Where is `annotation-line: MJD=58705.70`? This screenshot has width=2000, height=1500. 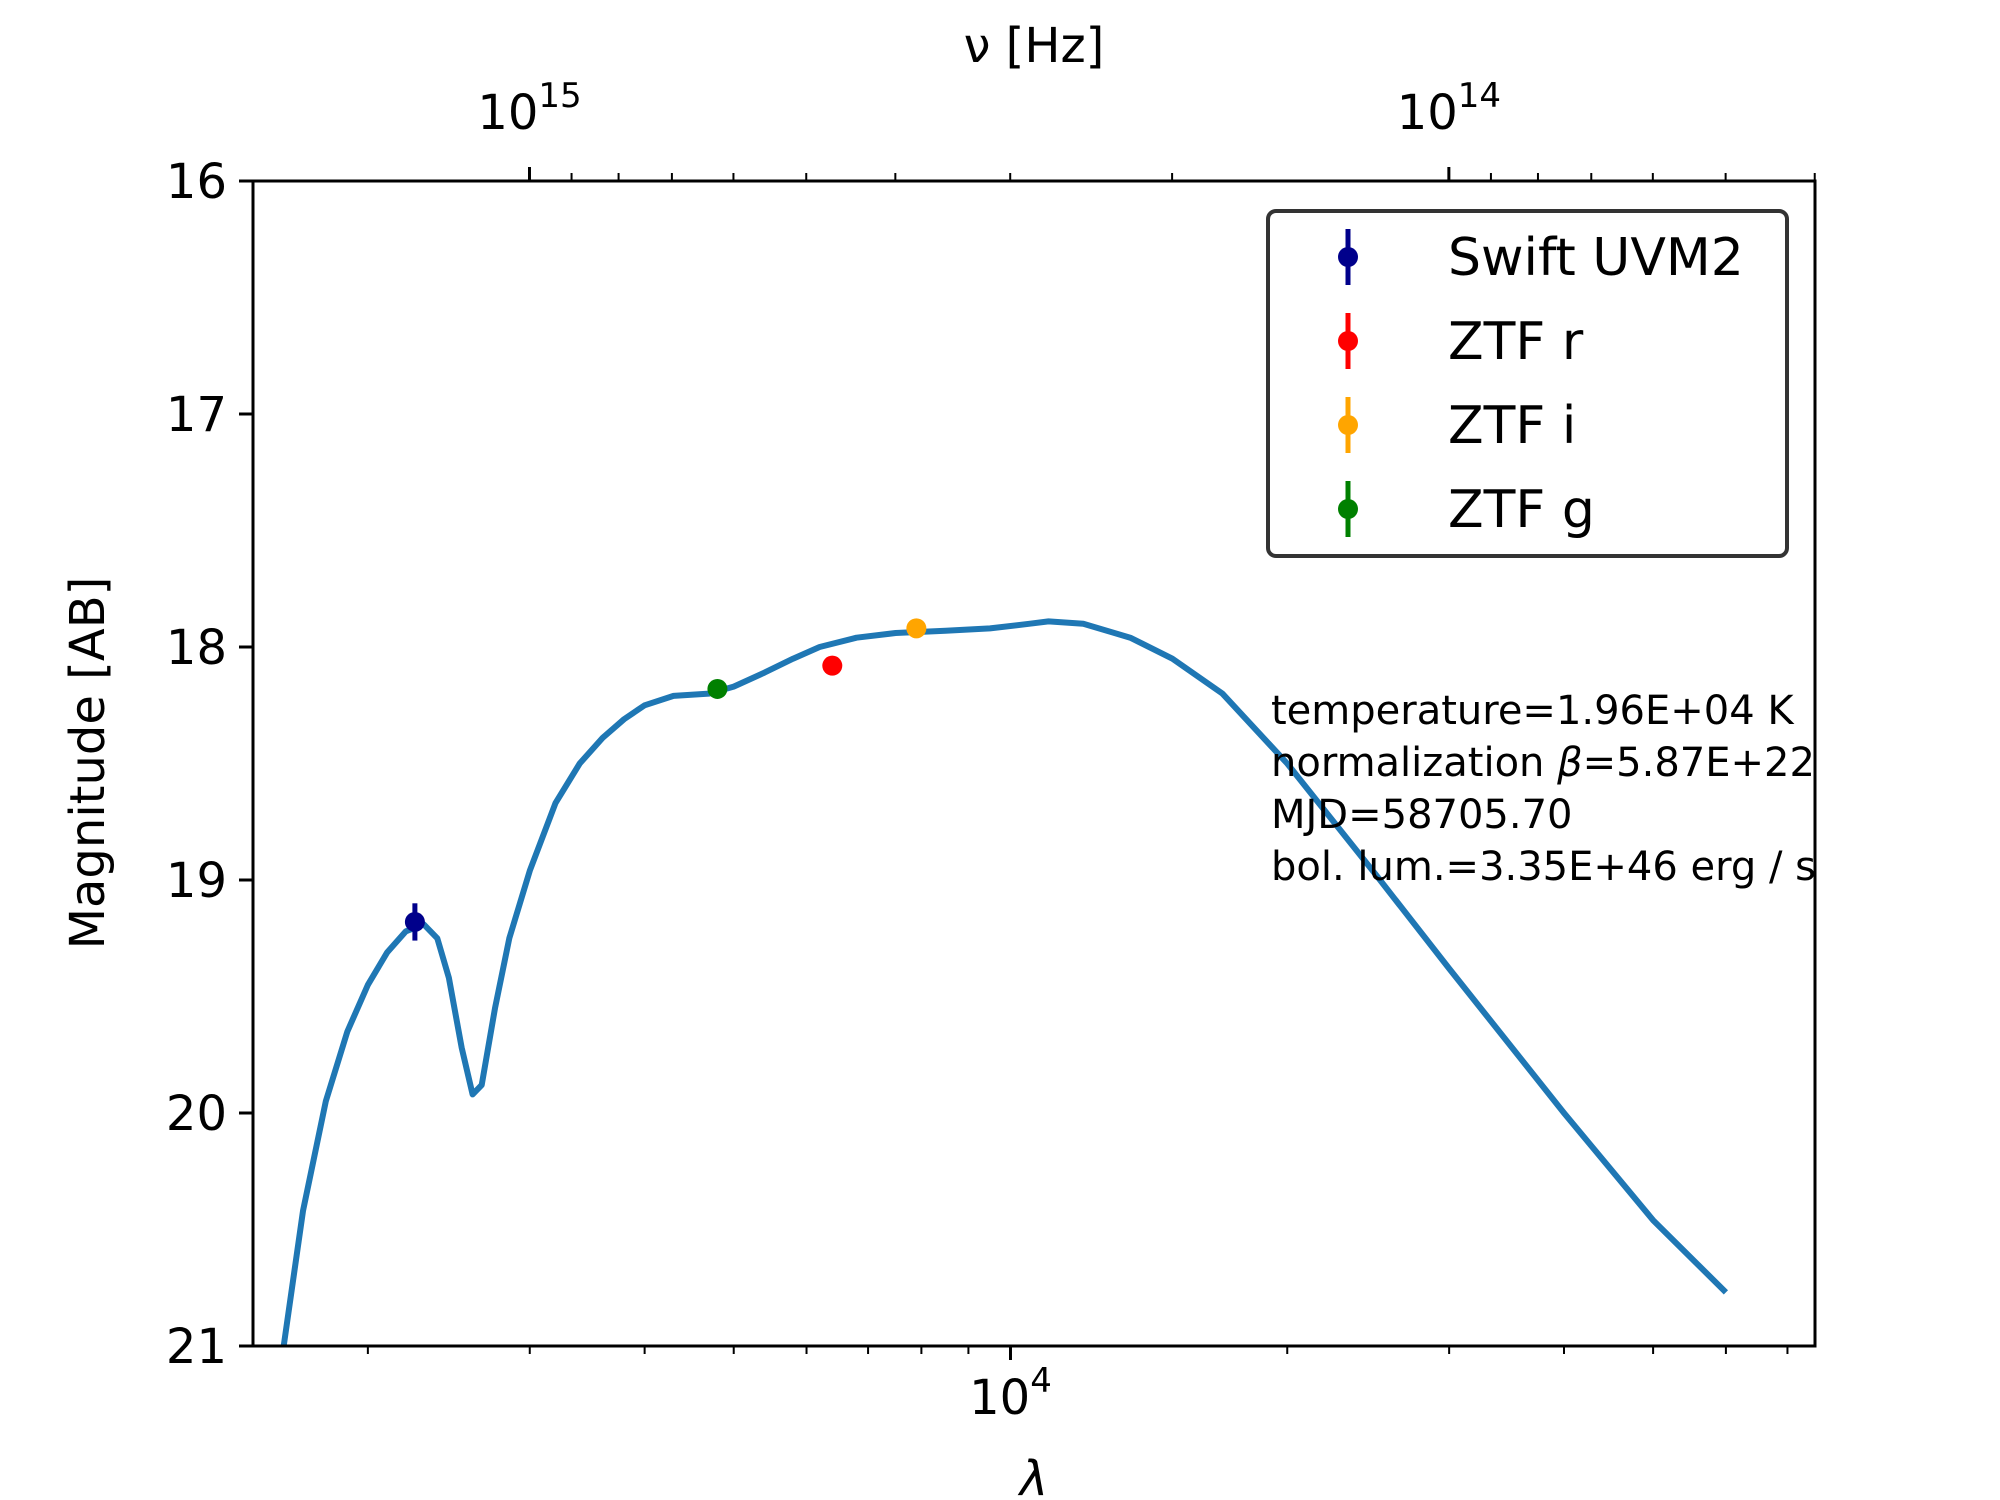 annotation-line: MJD=58705.70 is located at coordinates (1421, 815).